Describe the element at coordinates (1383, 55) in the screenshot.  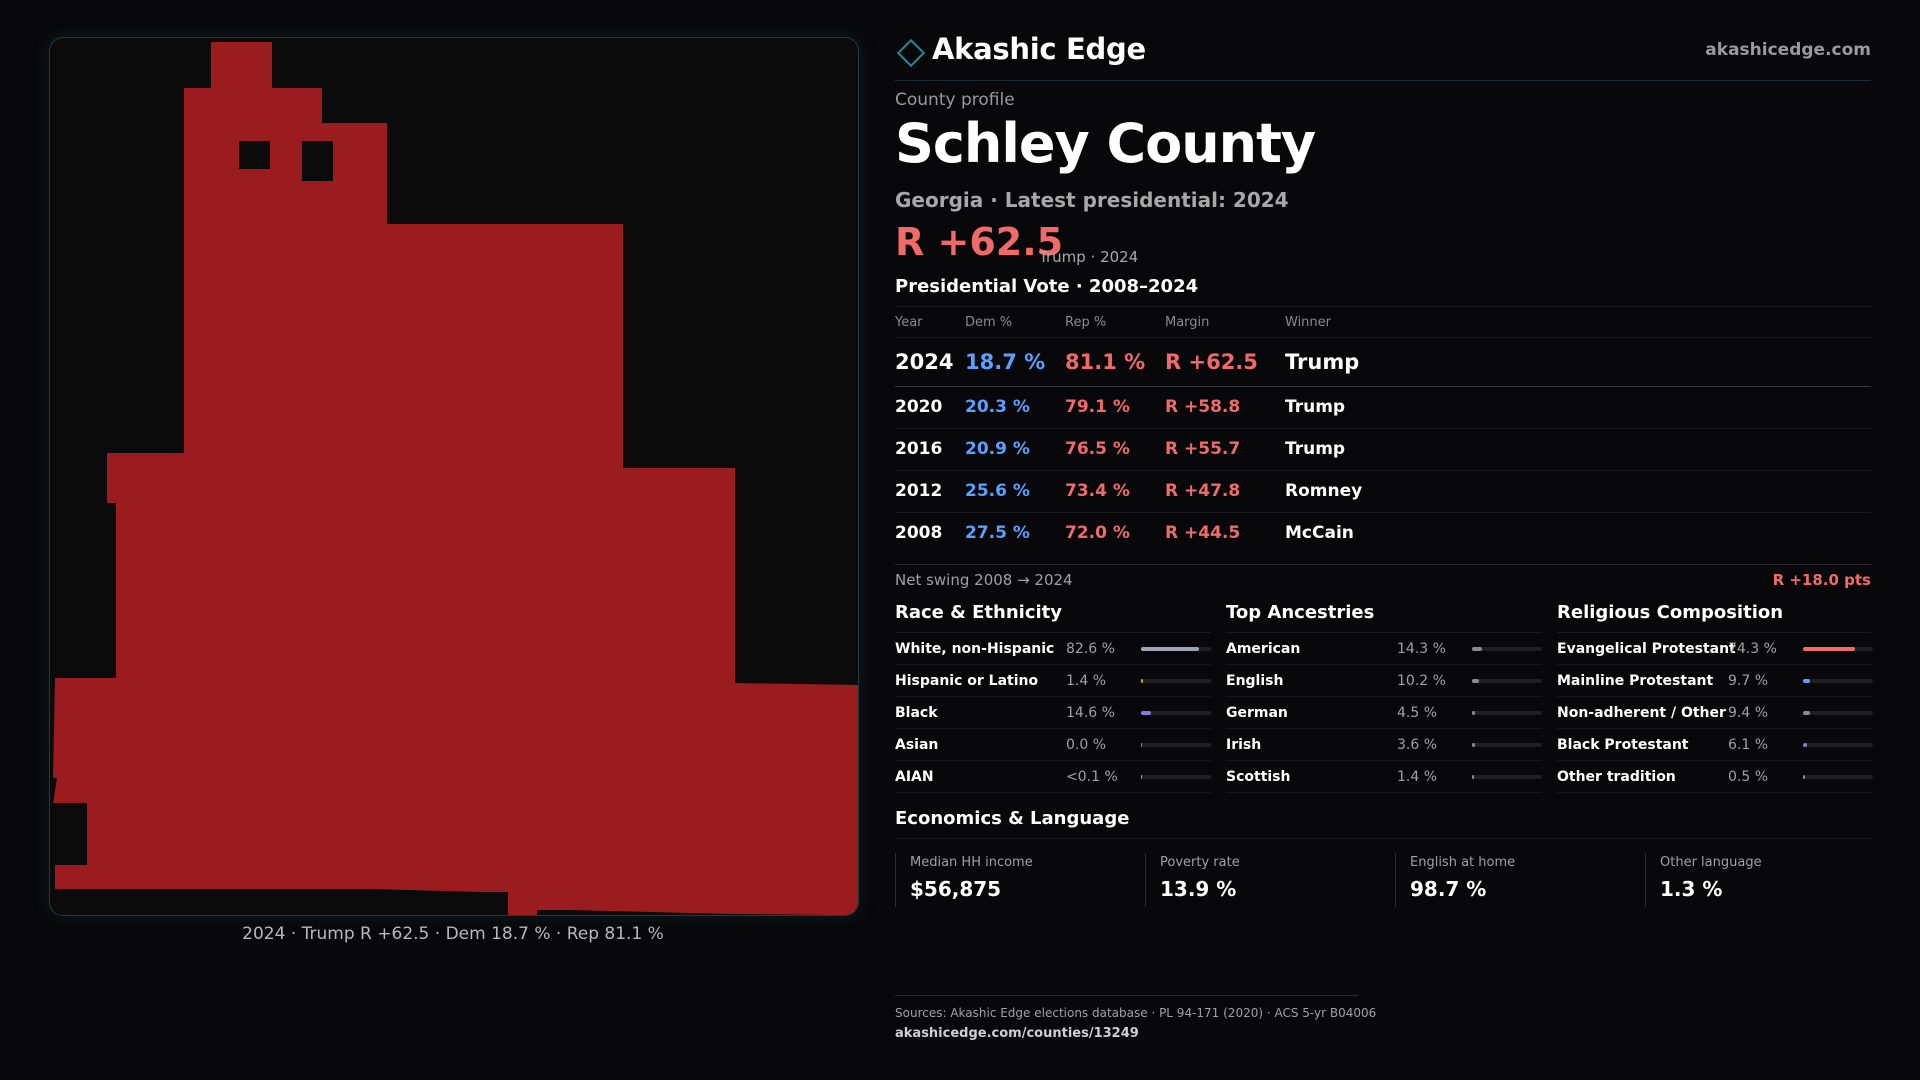
I see `header: Akashic Edge akashicedge.com` at that location.